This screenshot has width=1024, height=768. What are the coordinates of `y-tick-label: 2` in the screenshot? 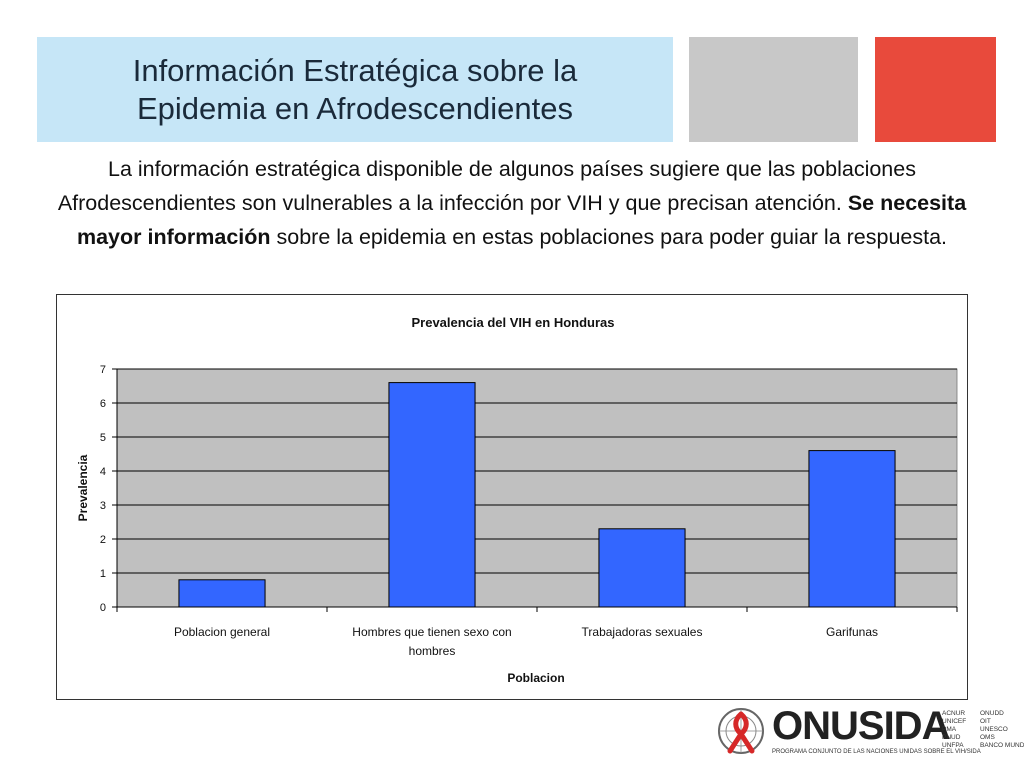 It's located at (103, 540).